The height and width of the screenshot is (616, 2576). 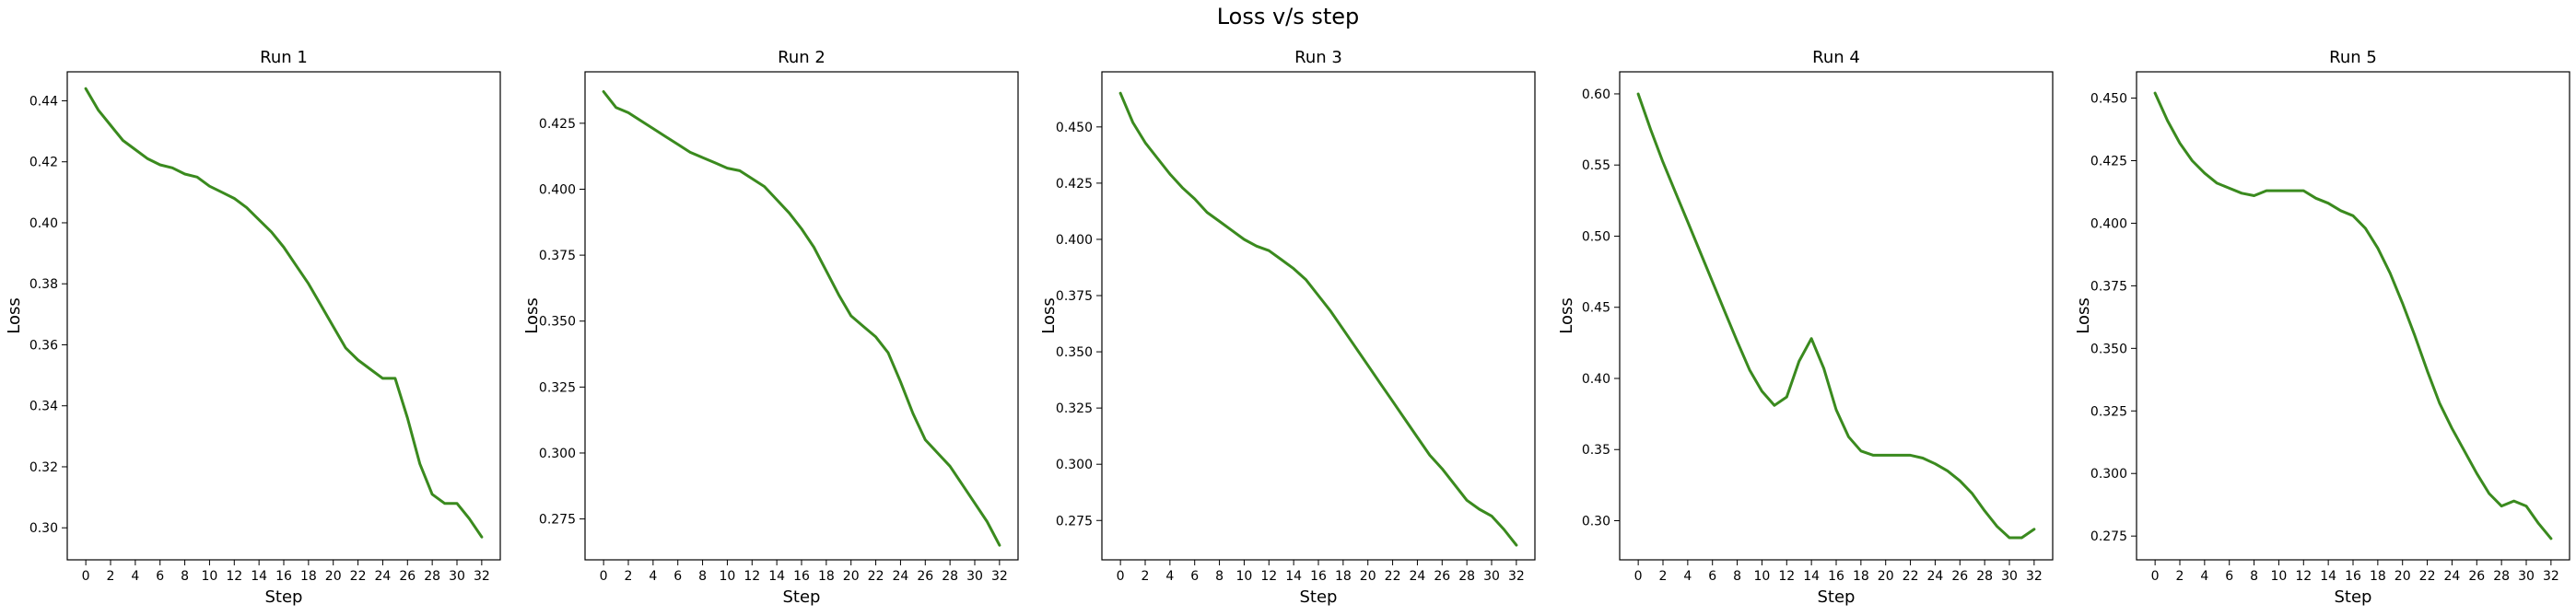 I want to click on y-tick-label: 0.44, so click(x=43, y=102).